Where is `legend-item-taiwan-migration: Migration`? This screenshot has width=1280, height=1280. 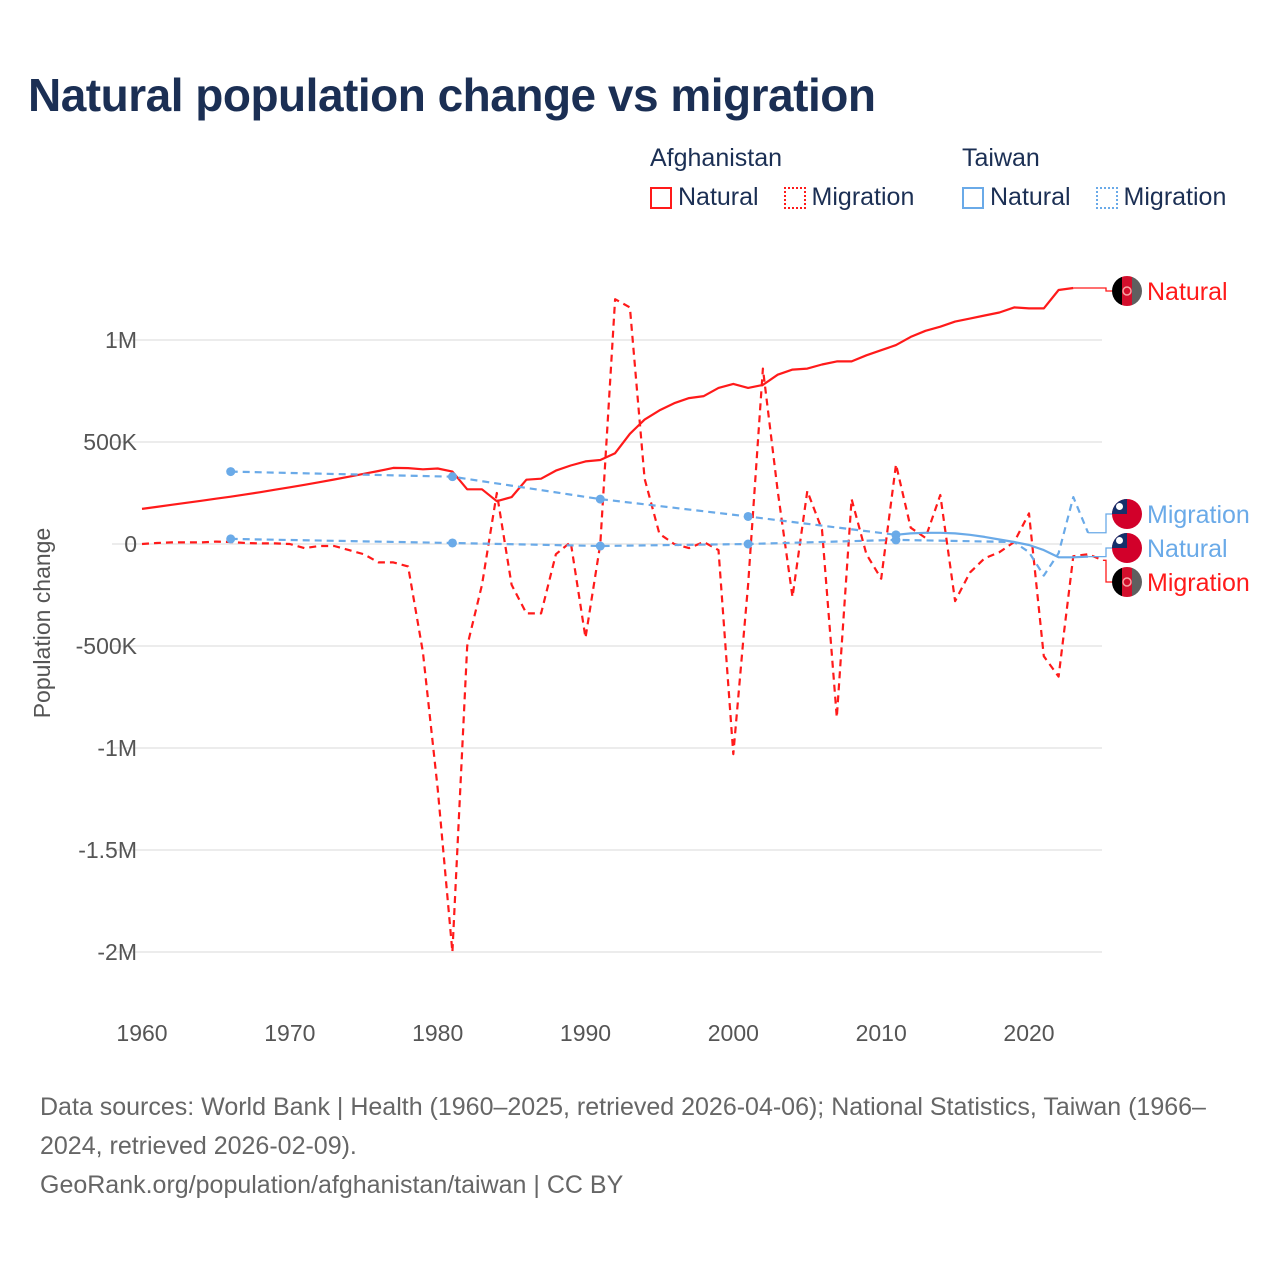
legend-item-taiwan-migration: Migration is located at coordinates (1161, 197).